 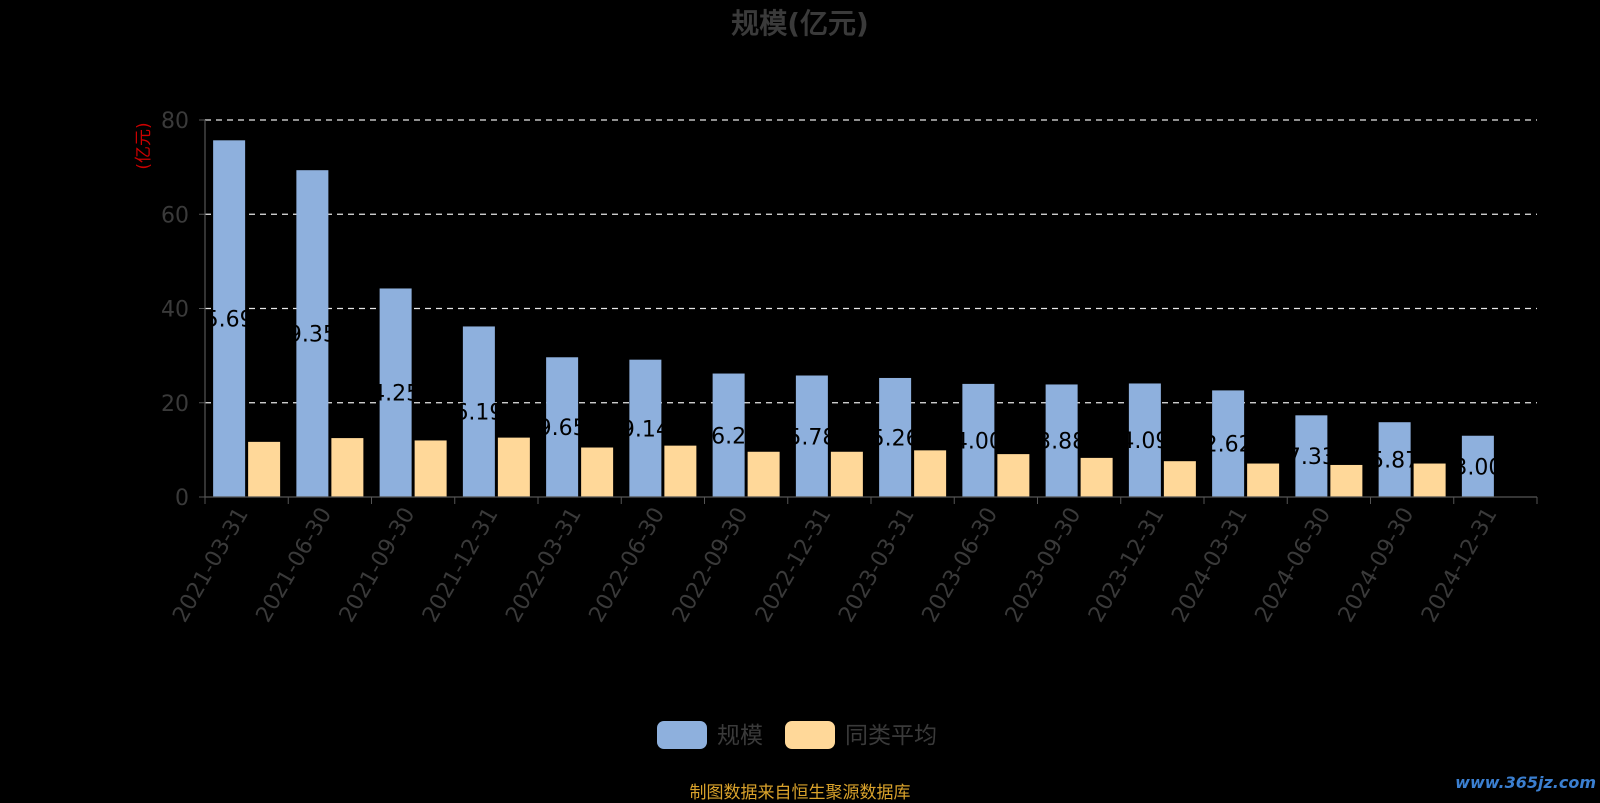 I want to click on bar-data-label: 6.19, so click(x=478, y=413).